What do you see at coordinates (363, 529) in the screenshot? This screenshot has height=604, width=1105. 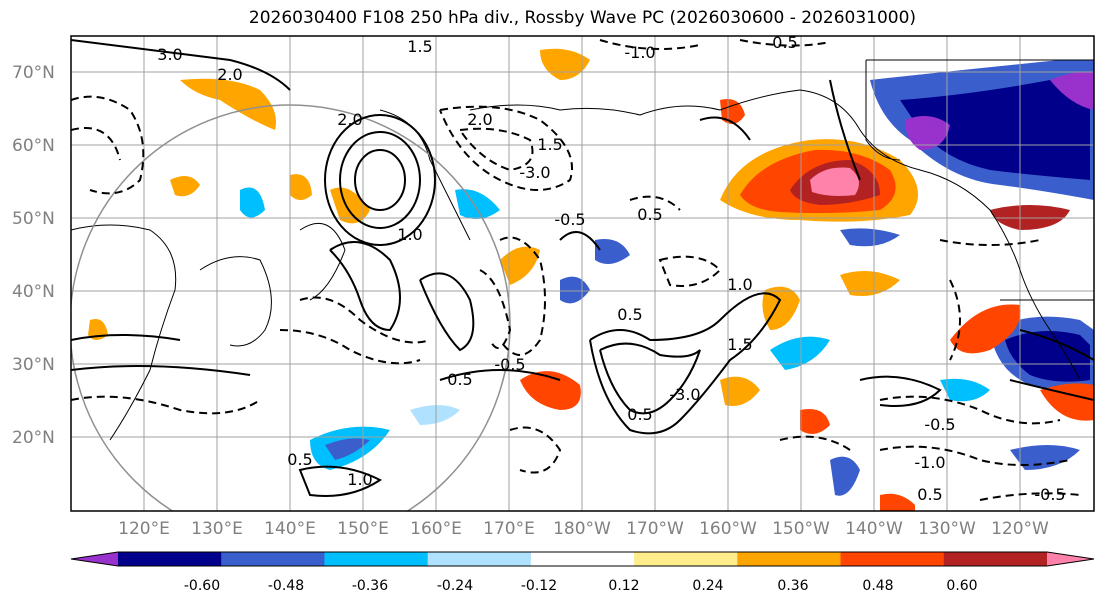 I see `lon-label: 150°E` at bounding box center [363, 529].